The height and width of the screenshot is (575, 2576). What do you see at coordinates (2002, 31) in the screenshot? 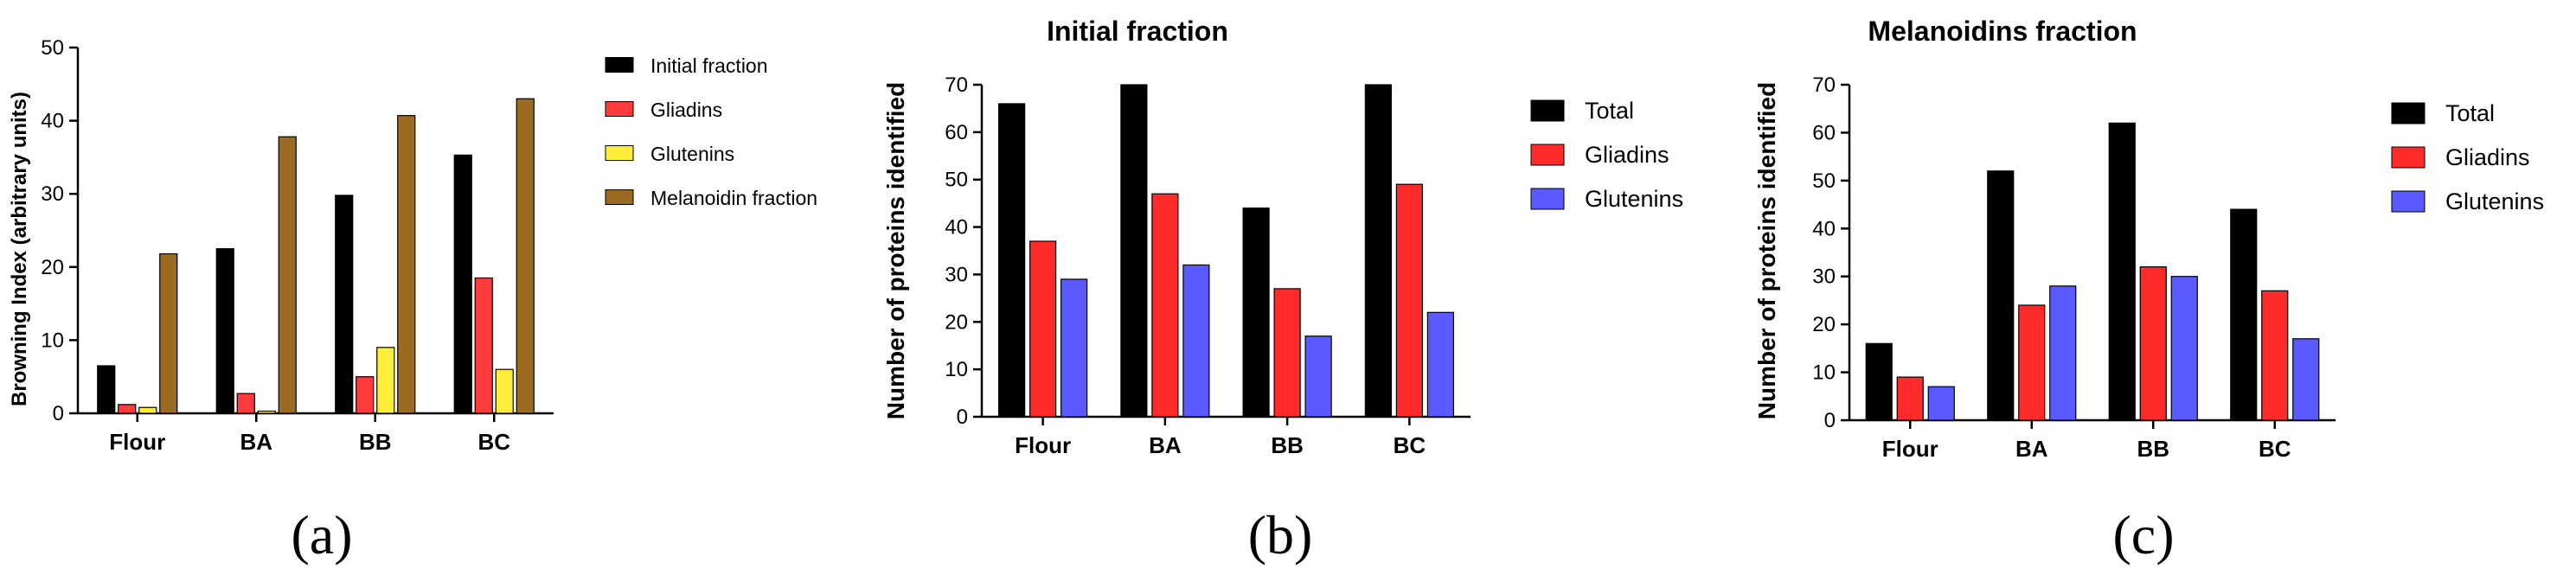
I see `chart-c-title: Melanoidins fraction` at bounding box center [2002, 31].